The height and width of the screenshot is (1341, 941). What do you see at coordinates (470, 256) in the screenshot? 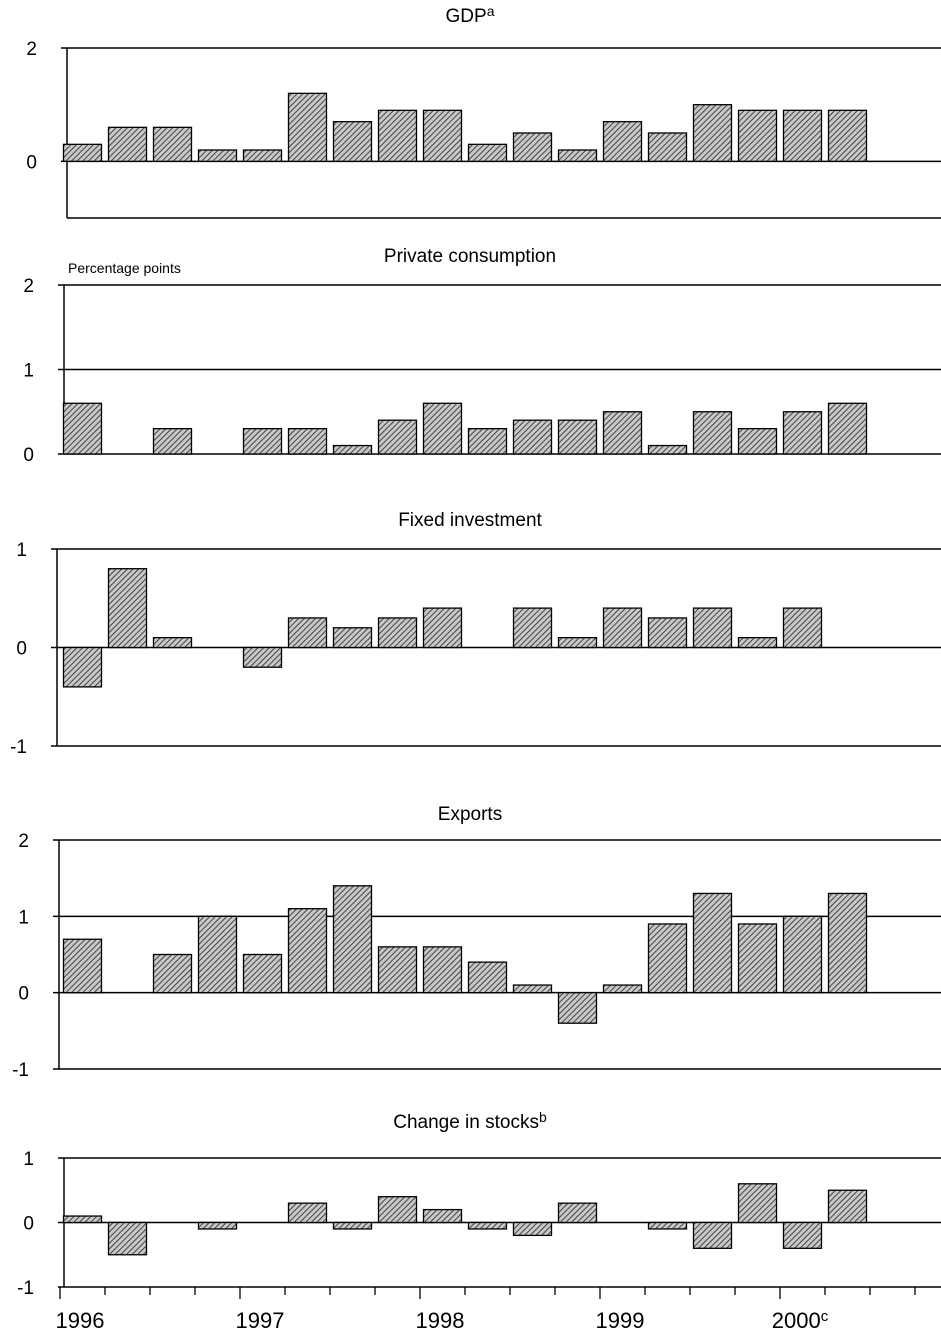
I see `panel-title: Private consumption` at bounding box center [470, 256].